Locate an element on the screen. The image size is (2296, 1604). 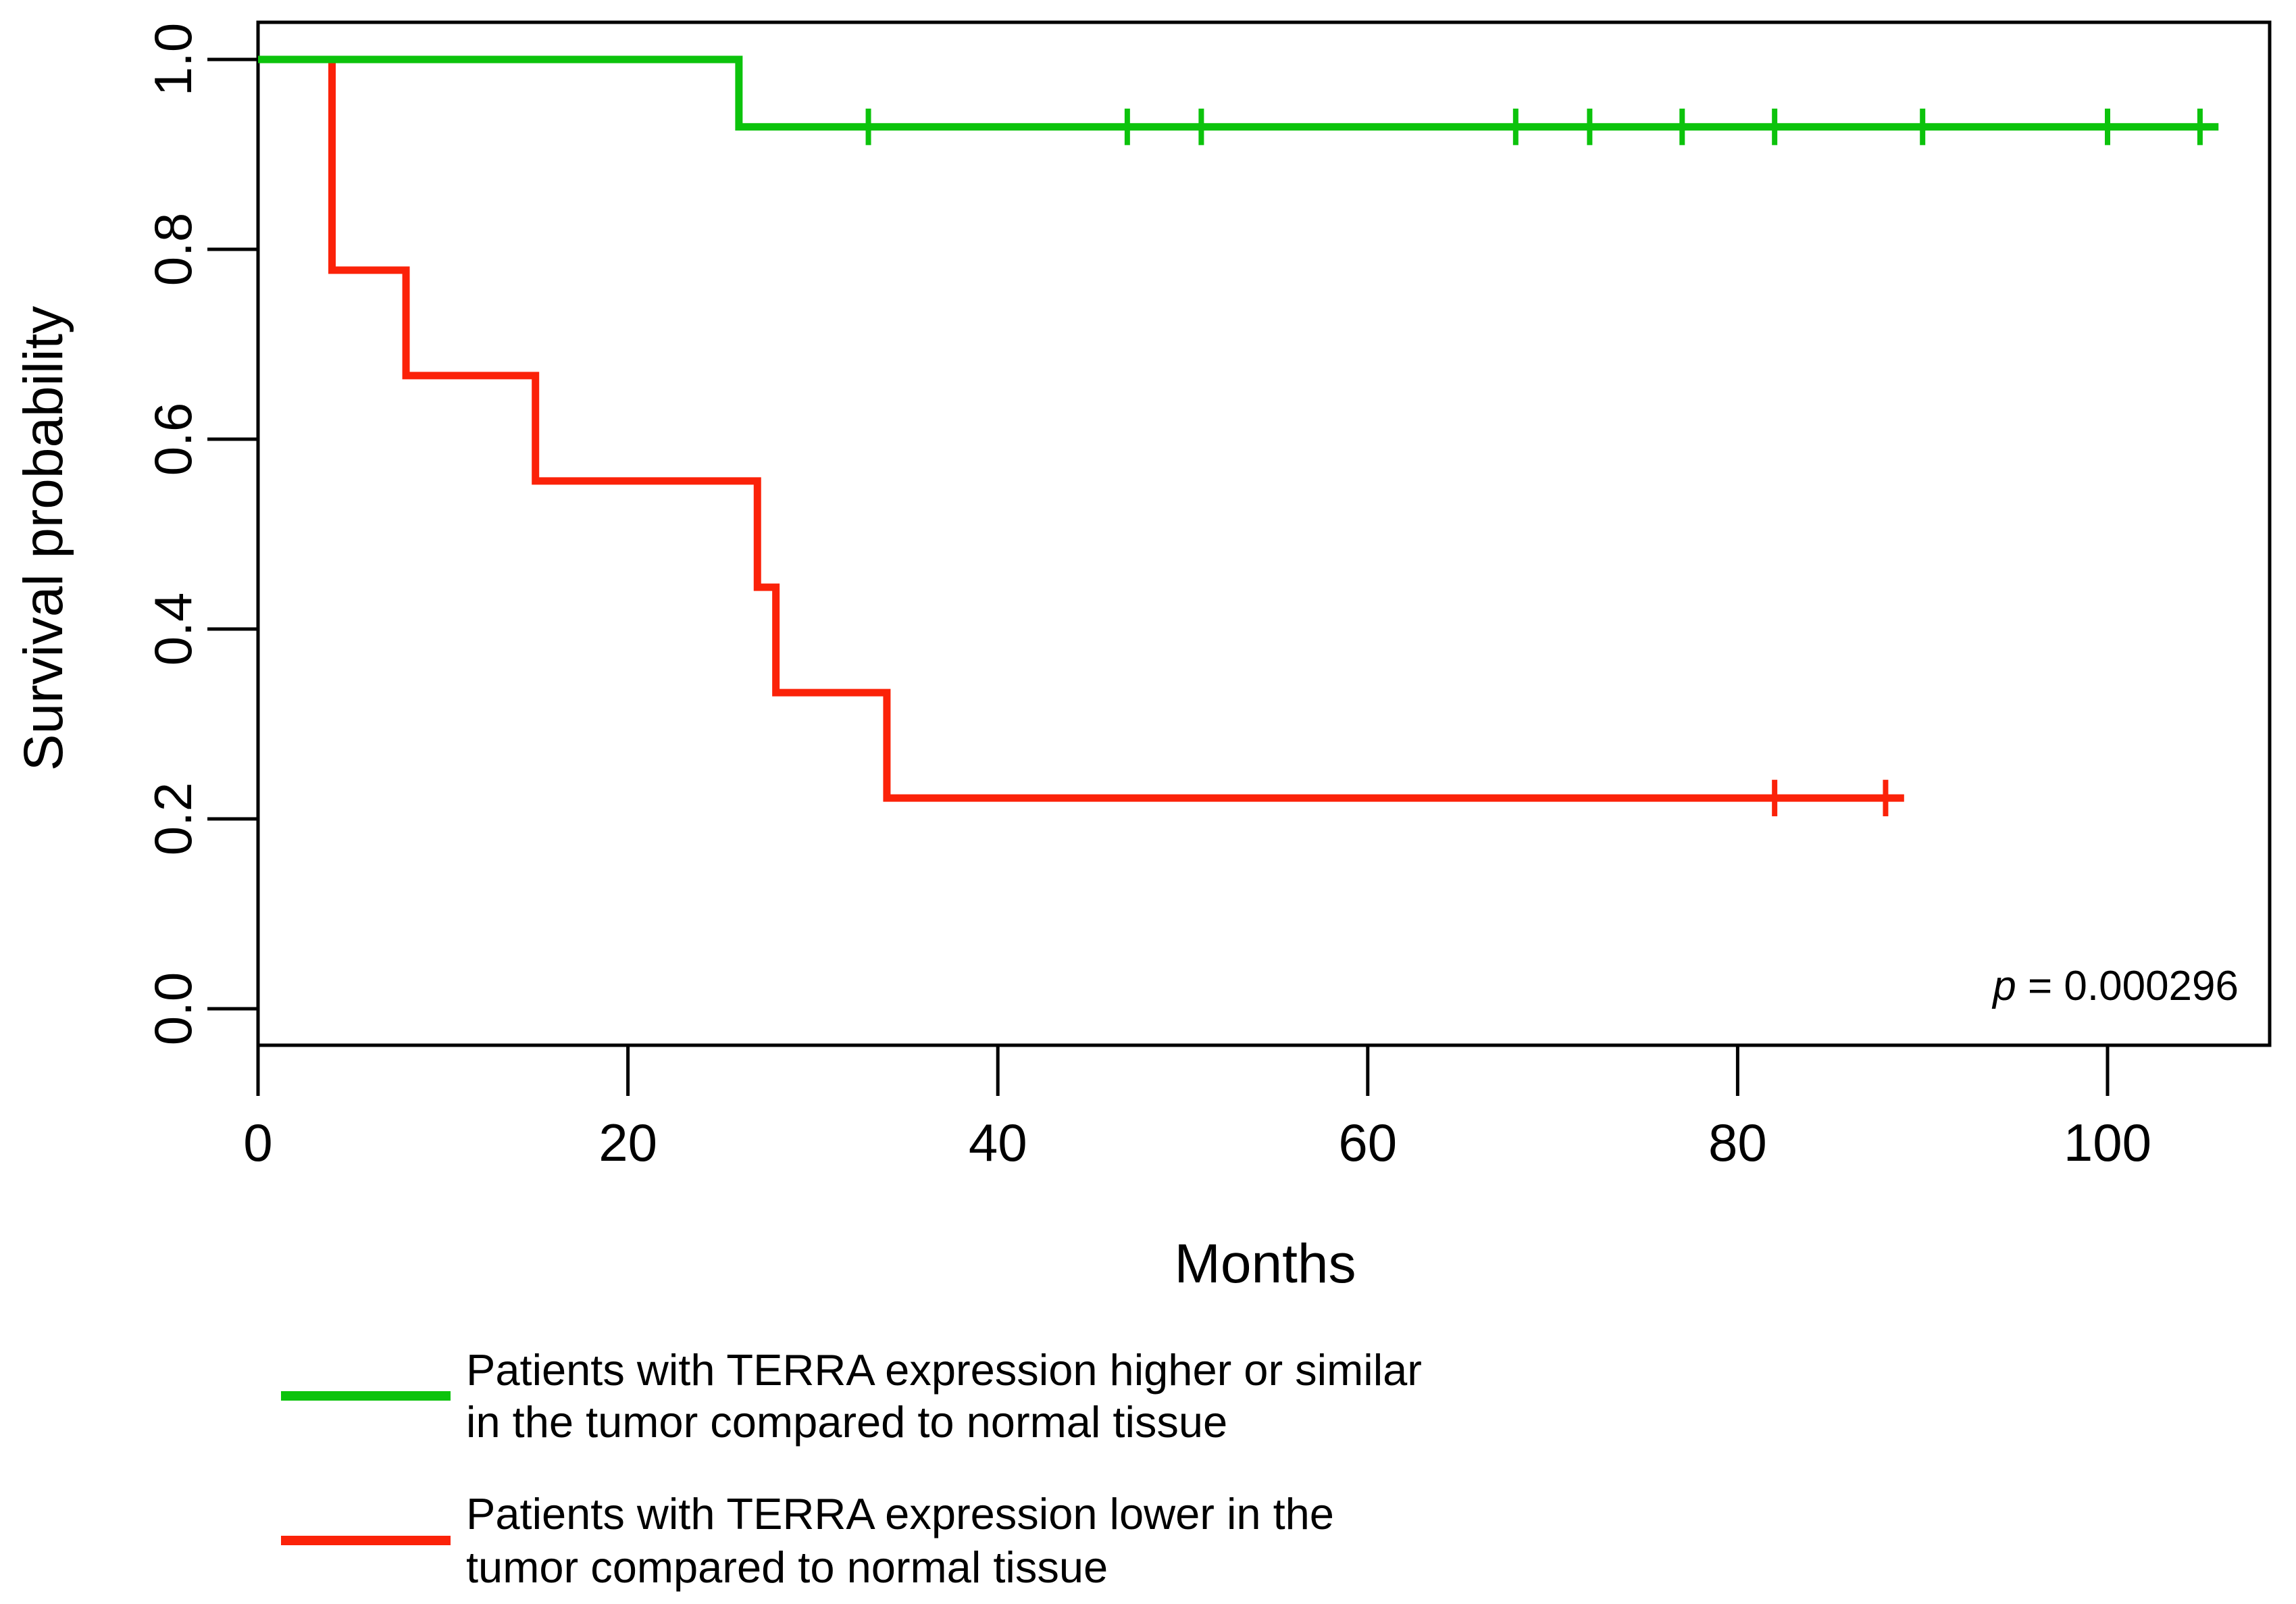
legend-label-higher-line2: in the tumor compared to normal tissue is located at coordinates (846, 1422).